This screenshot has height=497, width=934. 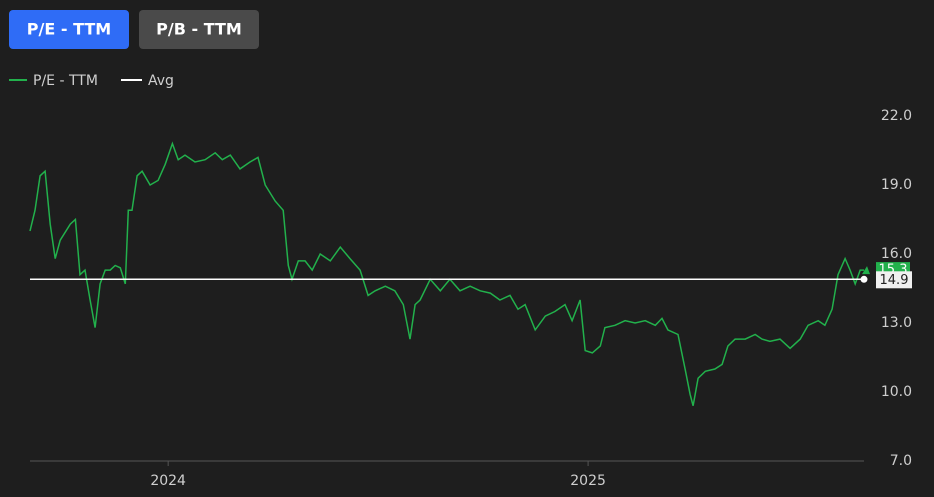 What do you see at coordinates (65, 81) in the screenshot?
I see `legend-label: P/E - TTM` at bounding box center [65, 81].